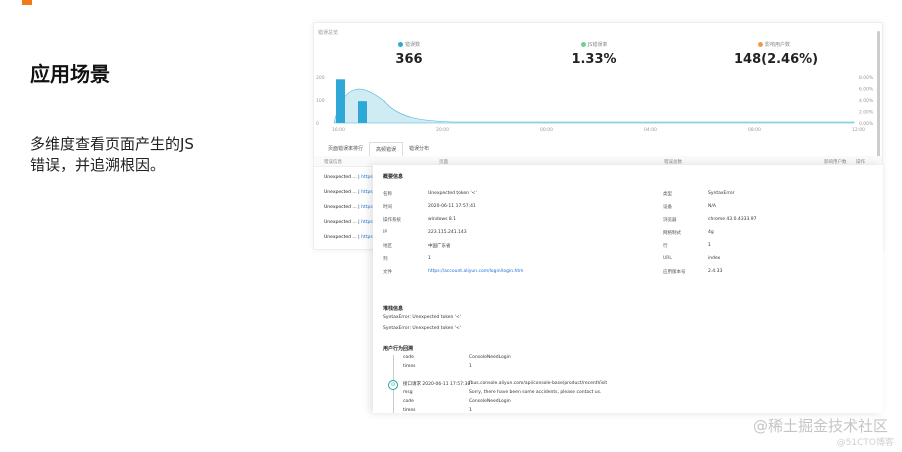 Image resolution: width=902 pixels, height=452 pixels. Describe the element at coordinates (408, 392) in the screenshot. I see `trace-key: msg` at that location.